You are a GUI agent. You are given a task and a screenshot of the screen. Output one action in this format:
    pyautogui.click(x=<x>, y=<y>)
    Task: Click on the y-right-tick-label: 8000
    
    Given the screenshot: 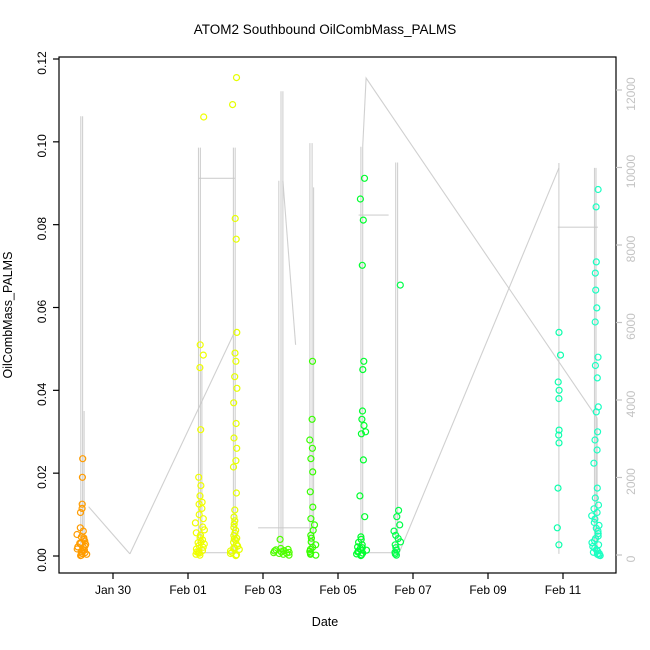 What is the action you would take?
    pyautogui.click(x=631, y=248)
    